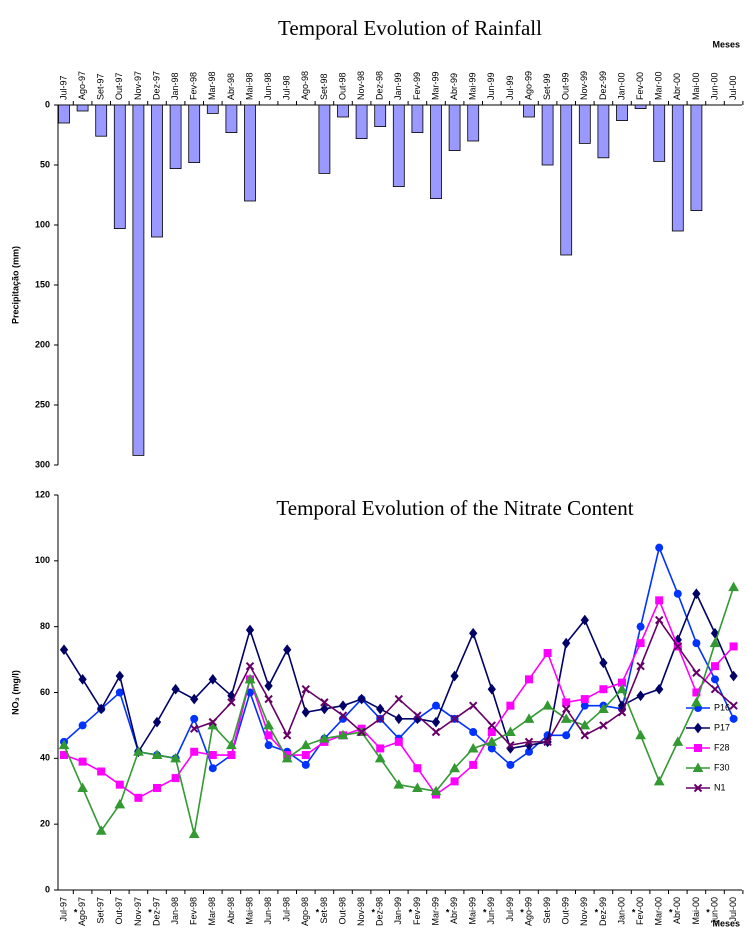 Image resolution: width=747 pixels, height=933 pixels. What do you see at coordinates (722, 707) in the screenshot?
I see `legend-label: P16` at bounding box center [722, 707].